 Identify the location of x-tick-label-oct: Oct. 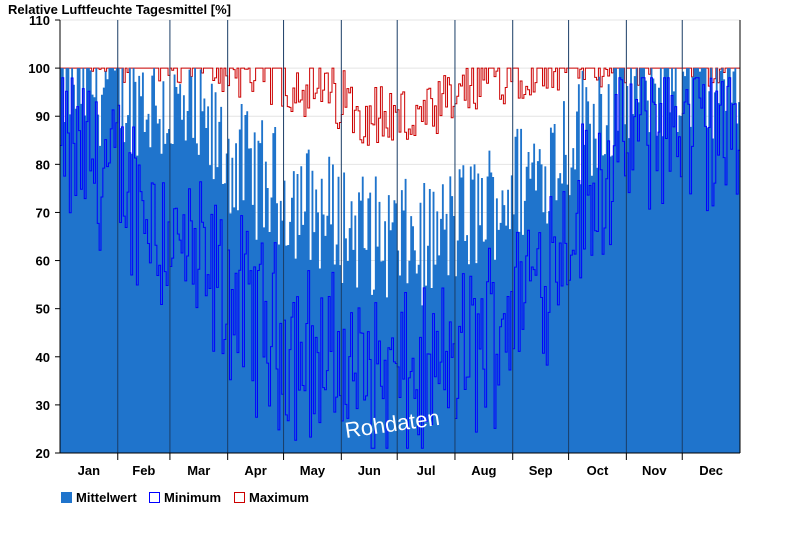
(598, 470).